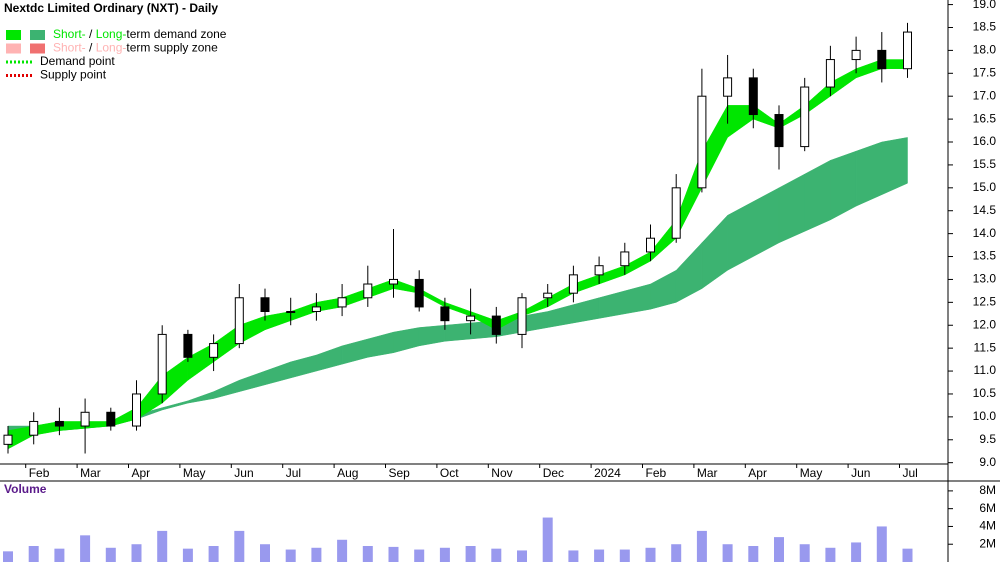 The image size is (1000, 562). What do you see at coordinates (985, 393) in the screenshot?
I see `y-tick-label: 10.5` at bounding box center [985, 393].